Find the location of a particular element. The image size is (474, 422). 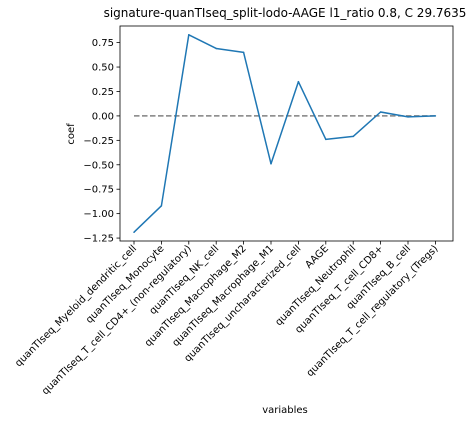

x-axis-label: variables is located at coordinates (285, 410).